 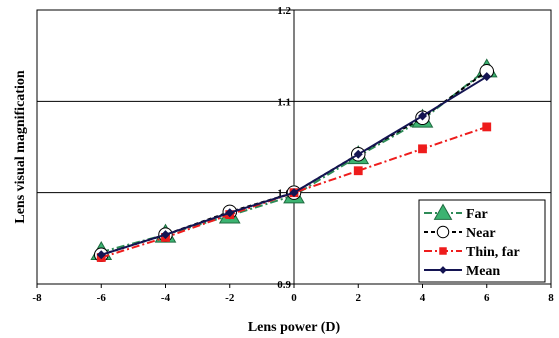 I want to click on y-tick-label: 1.2, so click(x=284, y=11).